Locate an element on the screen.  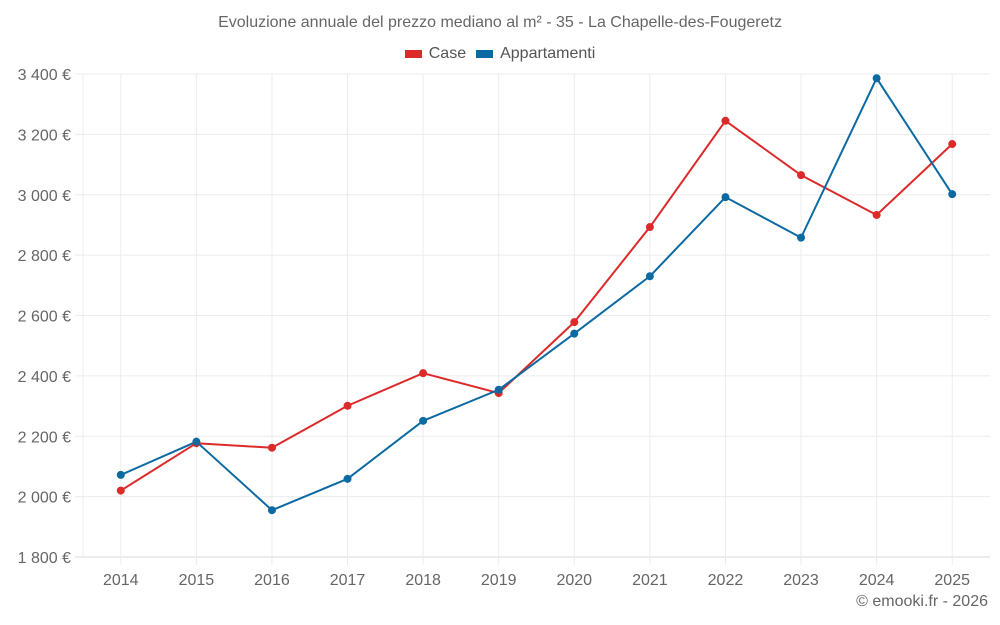
y-tick-label: 1 800 € is located at coordinates (44, 558).